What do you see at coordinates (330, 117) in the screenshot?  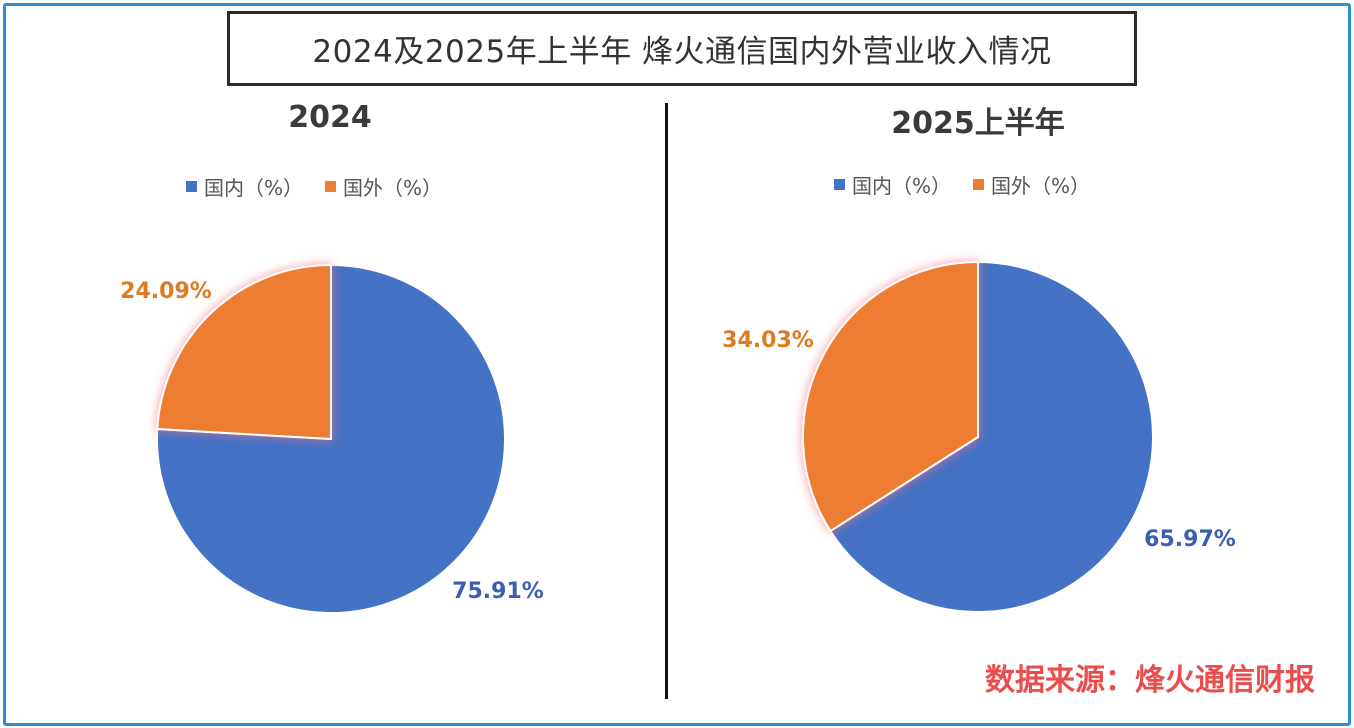 I see `chart-title-2024: 2024` at bounding box center [330, 117].